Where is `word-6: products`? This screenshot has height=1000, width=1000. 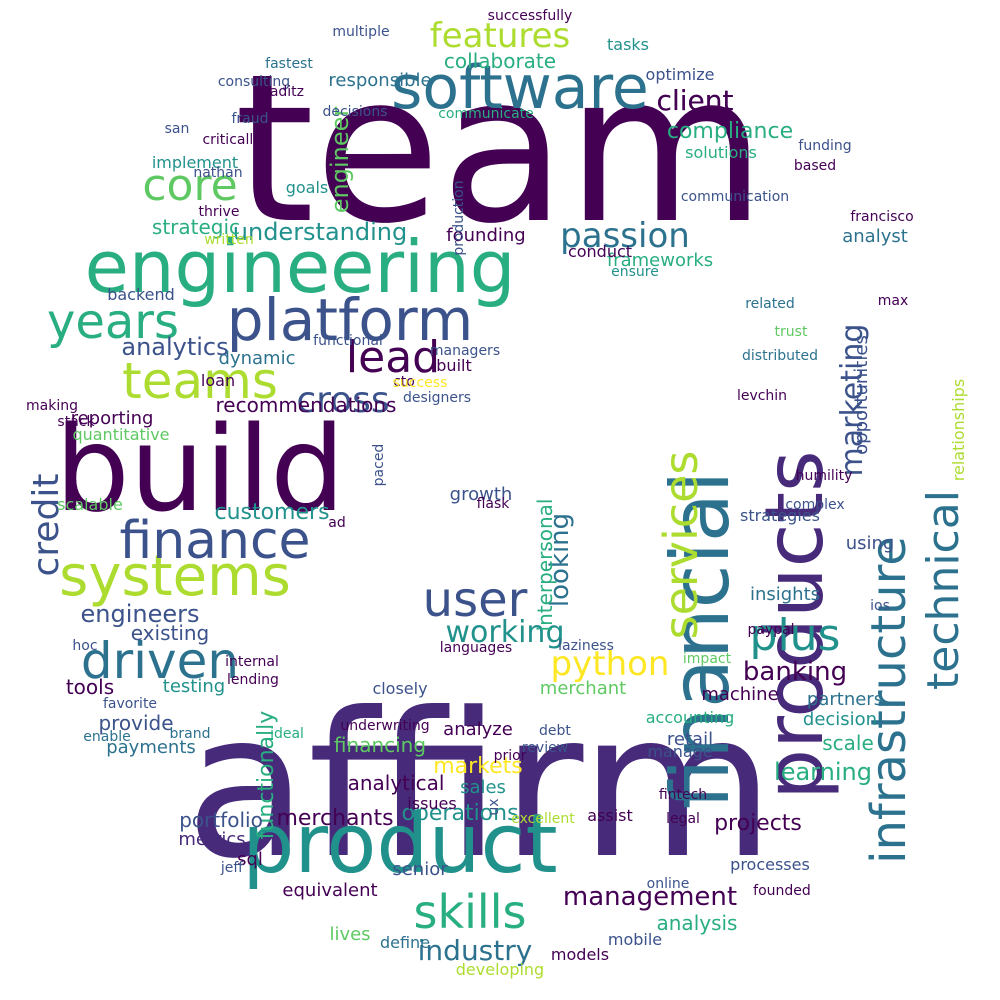
word-6: products is located at coordinates (794, 624).